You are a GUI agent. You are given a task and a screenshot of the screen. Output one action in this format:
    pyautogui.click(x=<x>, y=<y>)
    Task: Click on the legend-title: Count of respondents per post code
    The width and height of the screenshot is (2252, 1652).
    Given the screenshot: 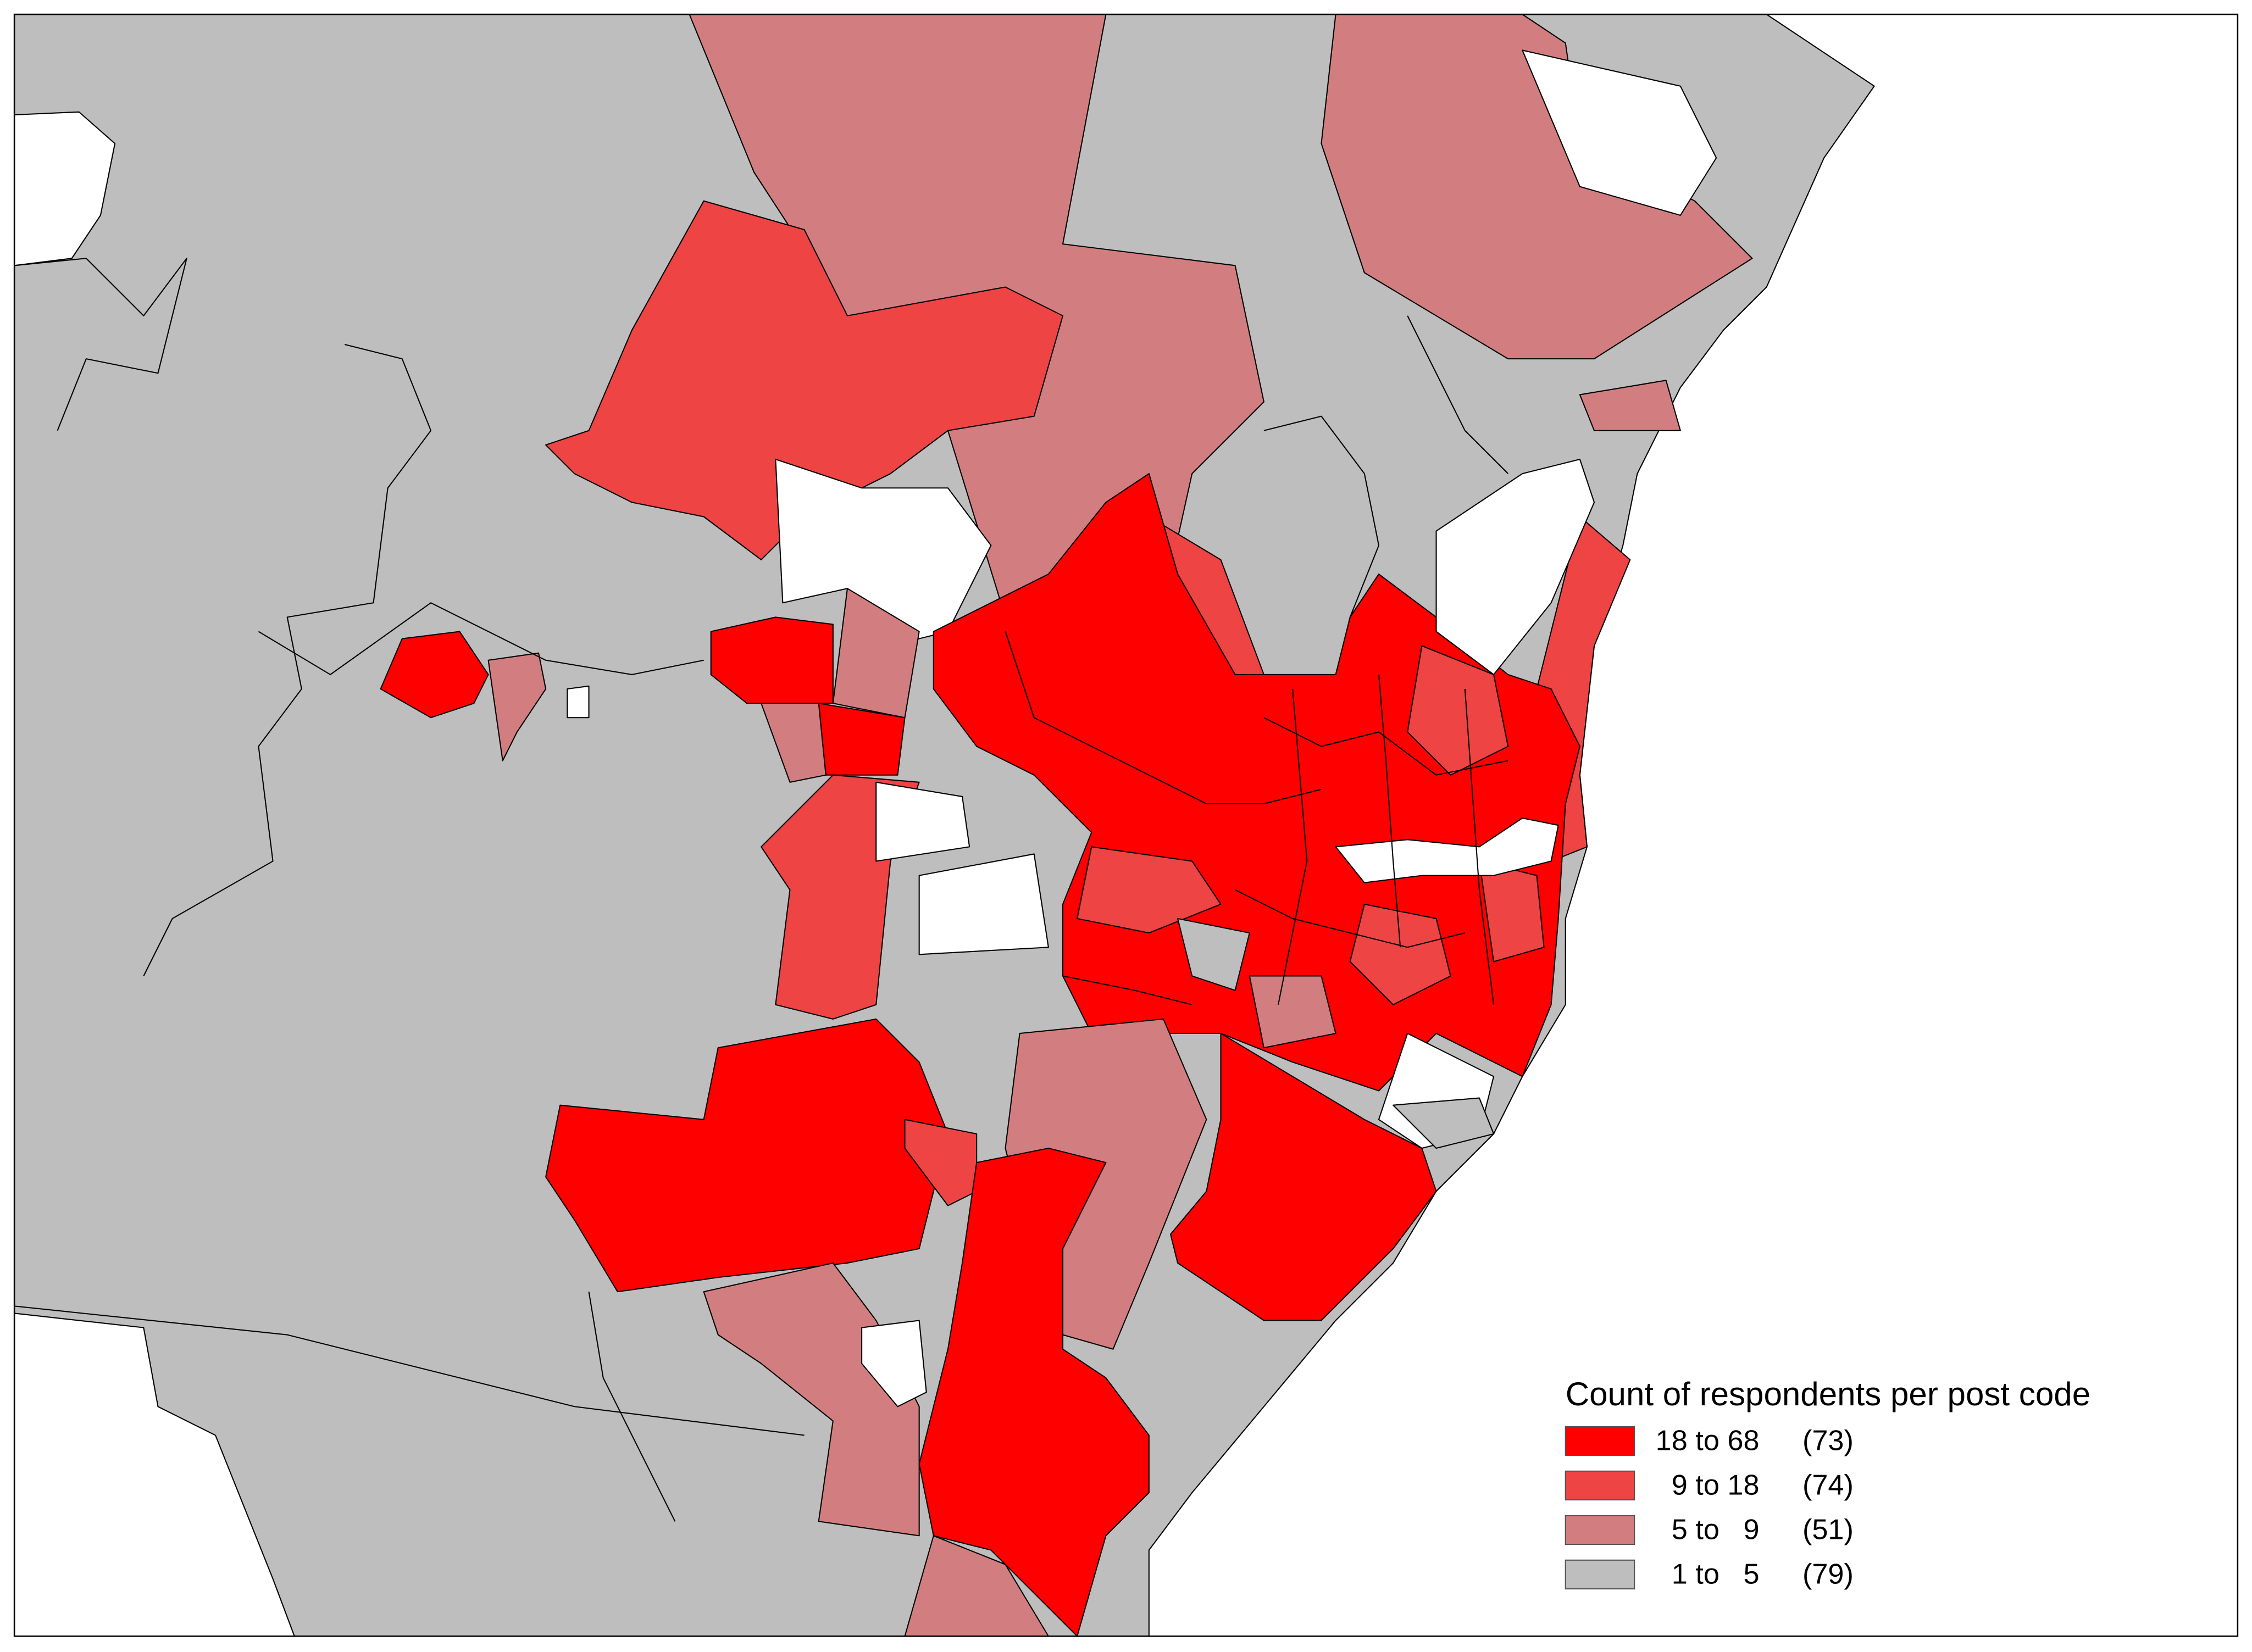 What is the action you would take?
    pyautogui.click(x=1828, y=1394)
    